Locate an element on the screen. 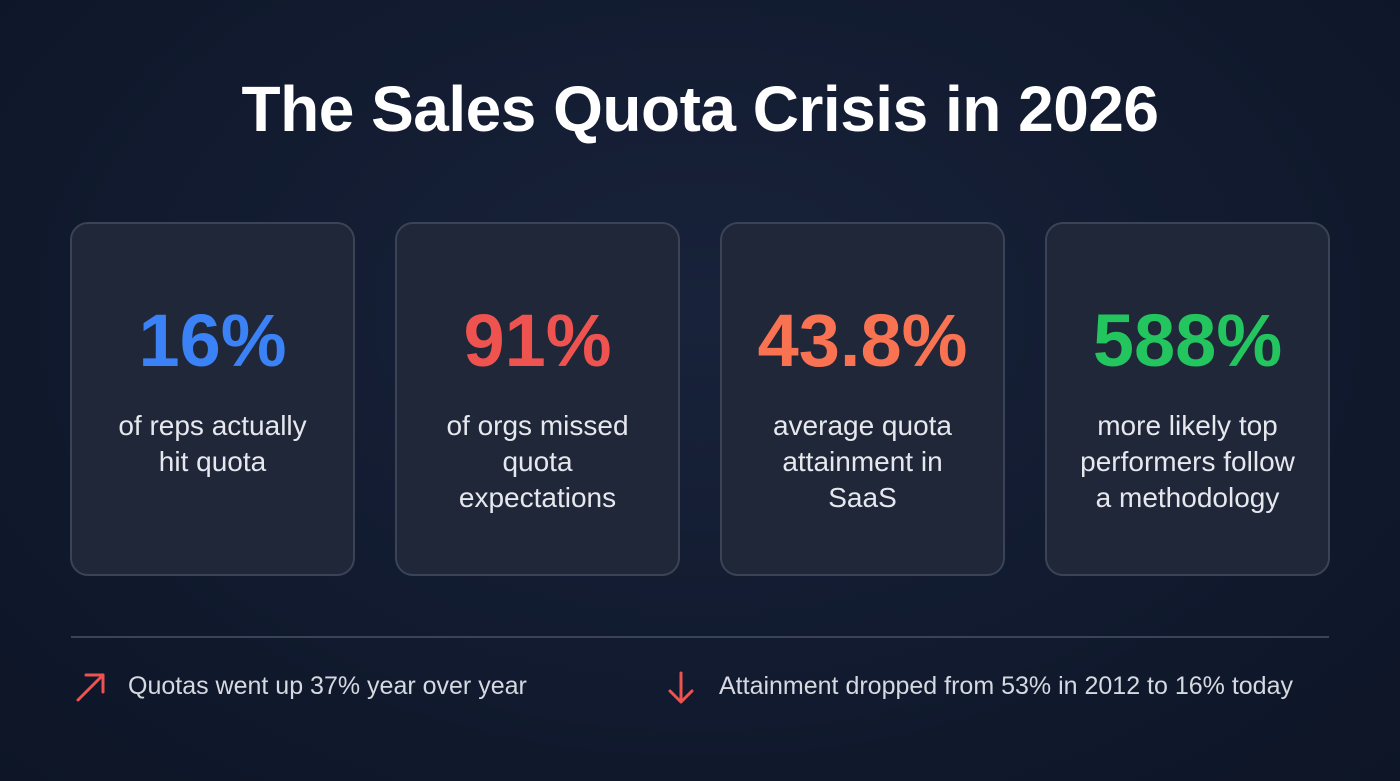  footer-note: Quotas went up 37% year over year is located at coordinates (327, 686).